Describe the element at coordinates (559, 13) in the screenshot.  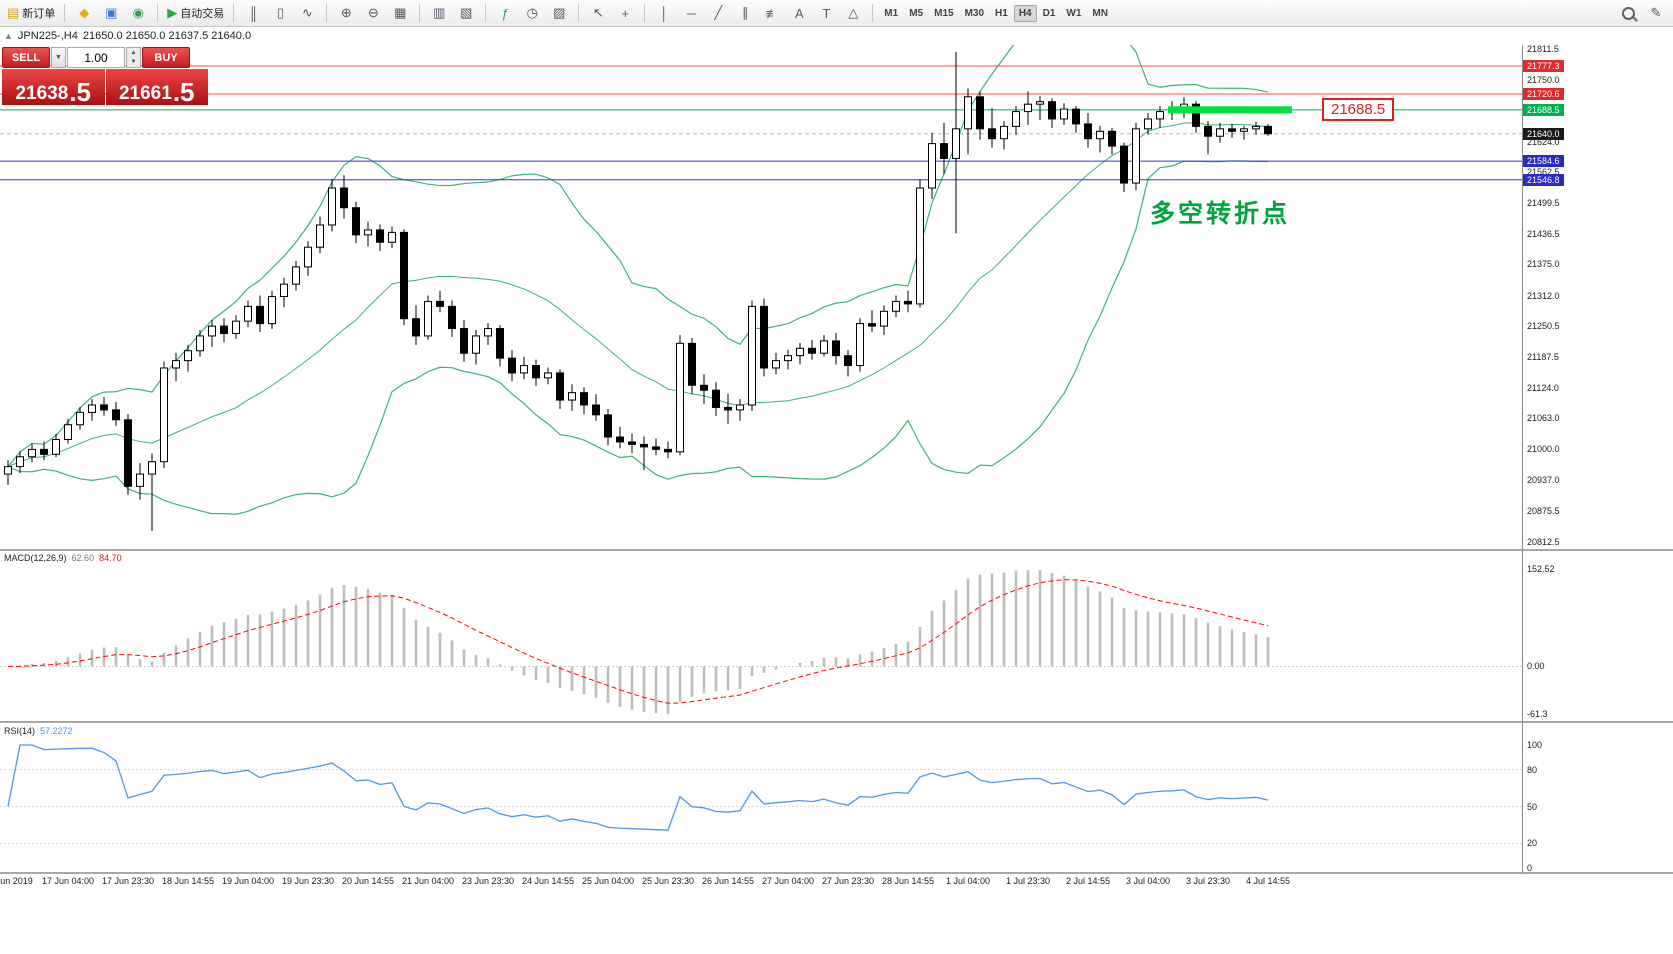
I see `chart-properties-button: ▨` at that location.